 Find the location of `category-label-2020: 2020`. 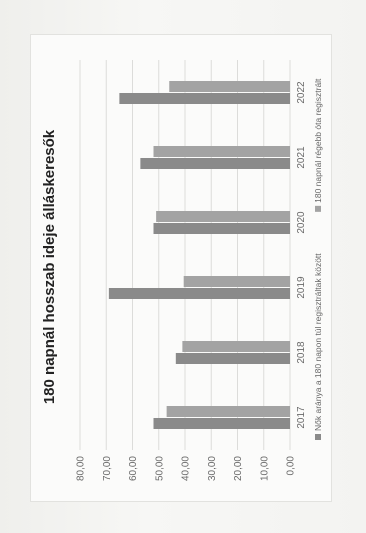

category-label-2020: 2020 is located at coordinates (301, 222).